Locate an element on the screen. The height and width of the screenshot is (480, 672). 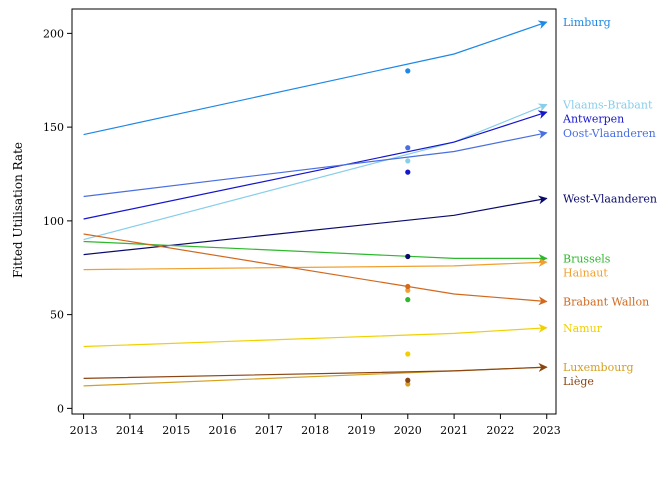
x-tick-label: 2013 is located at coordinates (84, 430).